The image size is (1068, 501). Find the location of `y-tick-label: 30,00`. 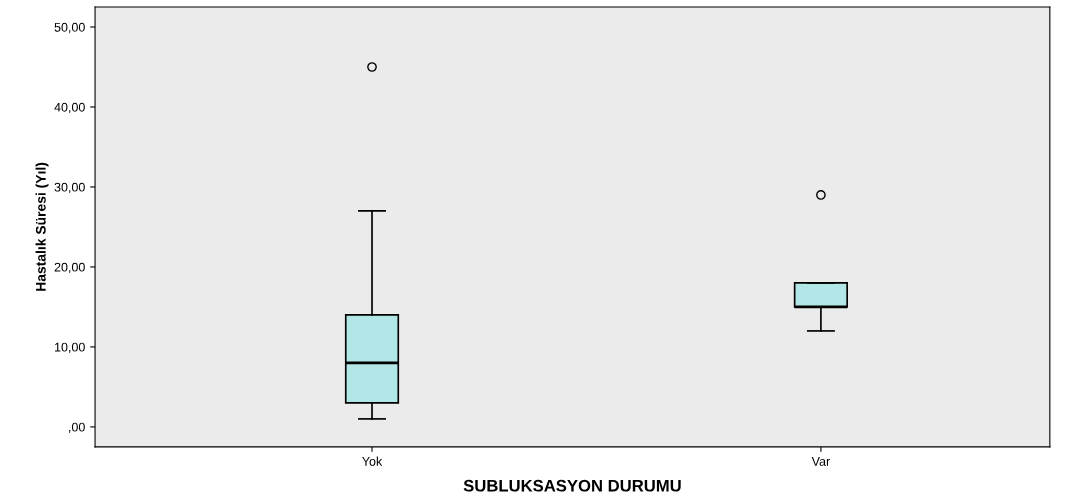

y-tick-label: 30,00 is located at coordinates (69, 188).